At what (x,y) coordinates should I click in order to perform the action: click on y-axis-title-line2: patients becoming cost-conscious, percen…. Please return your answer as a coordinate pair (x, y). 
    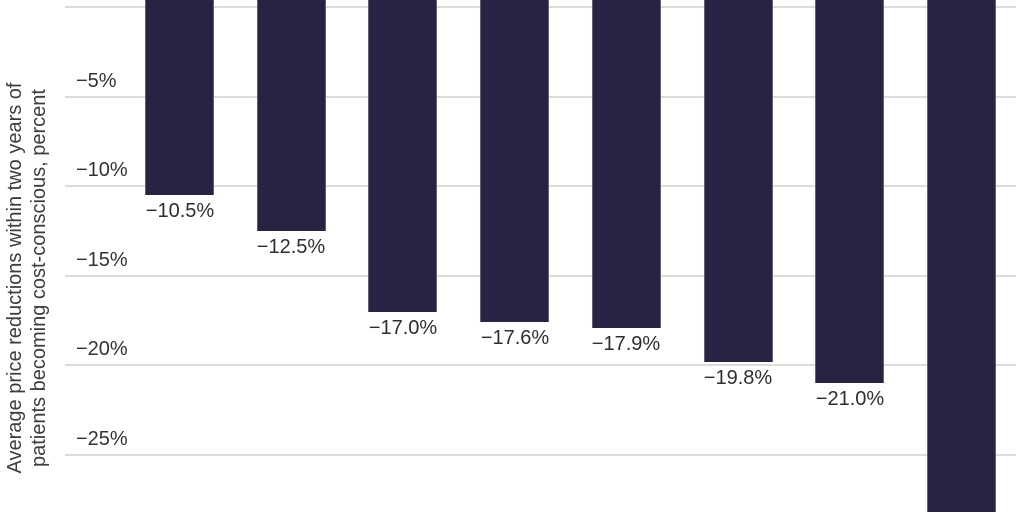
    Looking at the image, I should click on (39, 278).